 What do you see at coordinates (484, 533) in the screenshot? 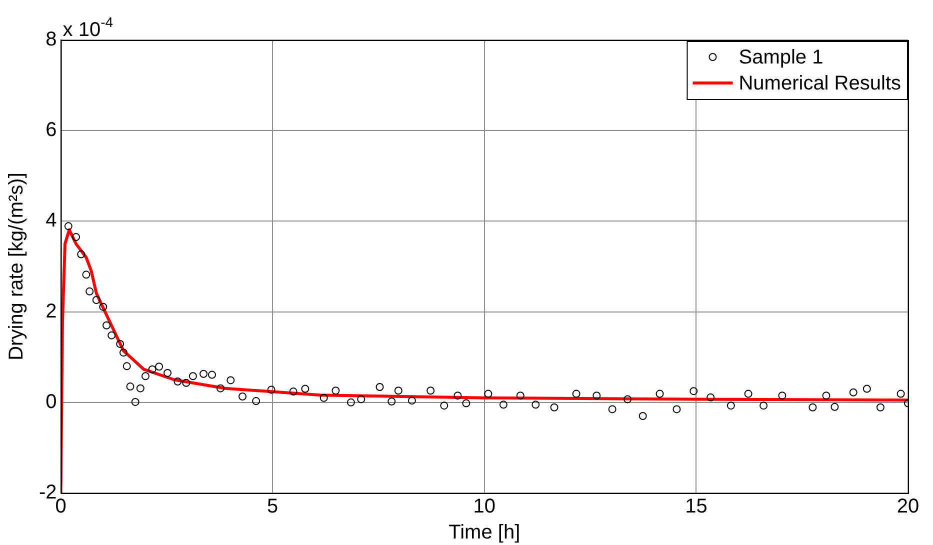
I see `x-axis-title: Time [h]` at bounding box center [484, 533].